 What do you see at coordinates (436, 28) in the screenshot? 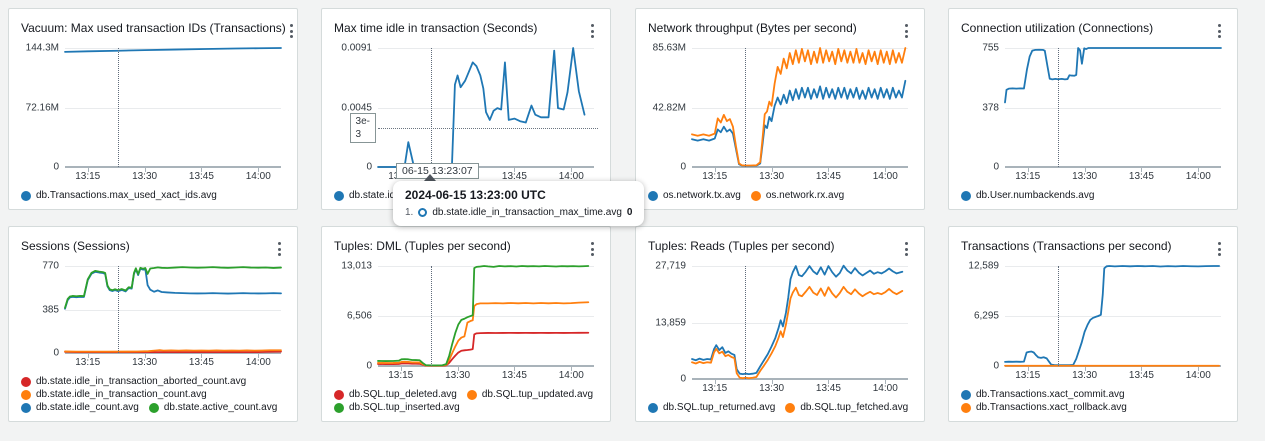
I see `panel-title: Max time idle in transaction (Seconds)` at bounding box center [436, 28].